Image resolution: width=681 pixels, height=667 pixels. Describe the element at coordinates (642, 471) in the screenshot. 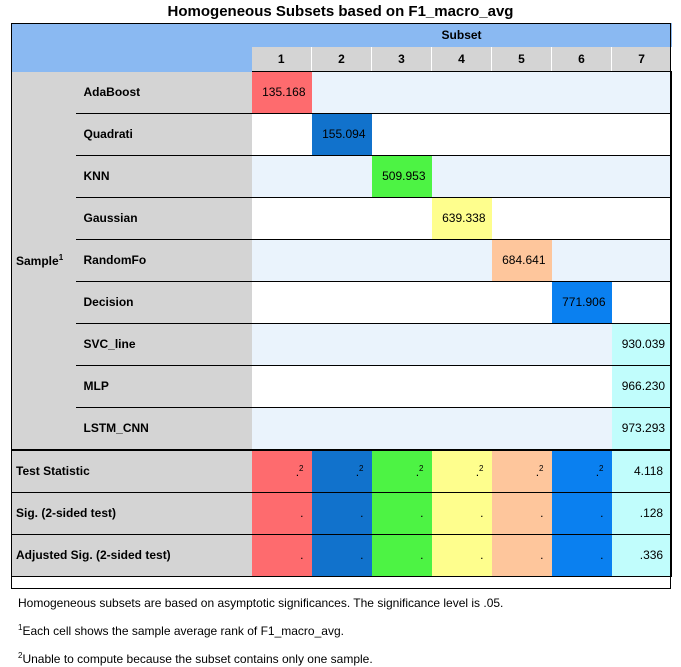

I see `stat-cell: 4.118` at that location.